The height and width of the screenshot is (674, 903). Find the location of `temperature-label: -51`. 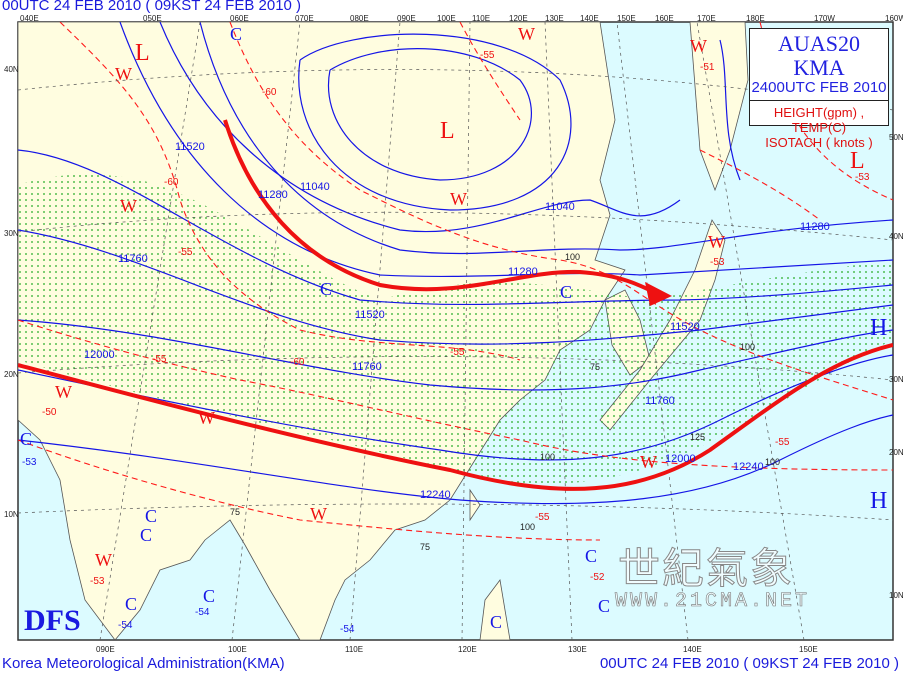

temperature-label: -51 is located at coordinates (707, 67).